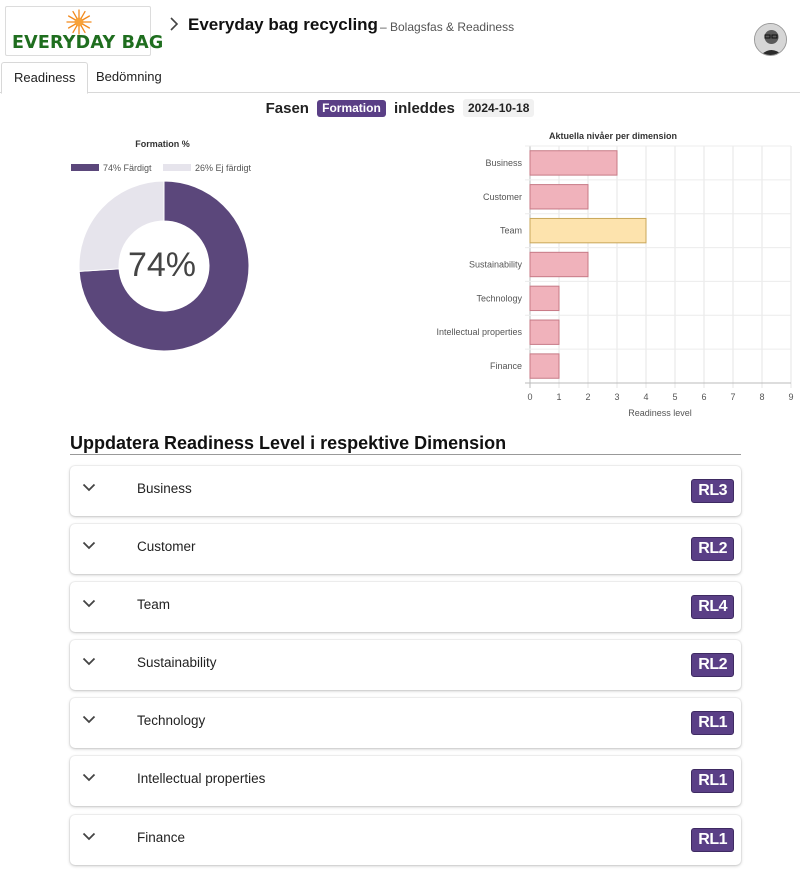 This screenshot has height=871, width=800. Describe the element at coordinates (405, 607) in the screenshot. I see `accordion-item-team: Team RL4` at that location.